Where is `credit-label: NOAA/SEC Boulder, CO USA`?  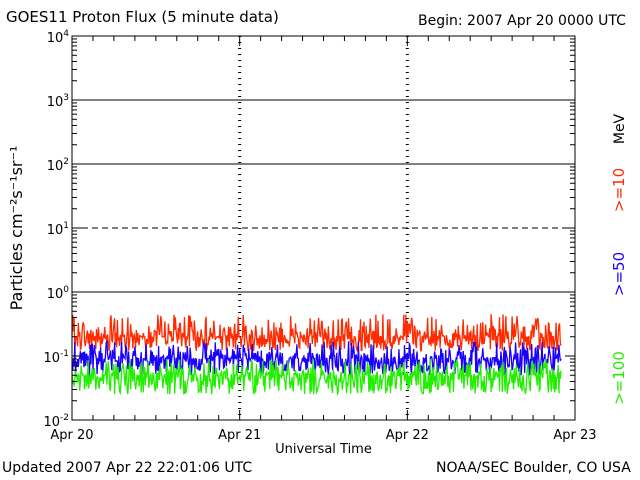 credit-label: NOAA/SEC Boulder, CO USA is located at coordinates (533, 468).